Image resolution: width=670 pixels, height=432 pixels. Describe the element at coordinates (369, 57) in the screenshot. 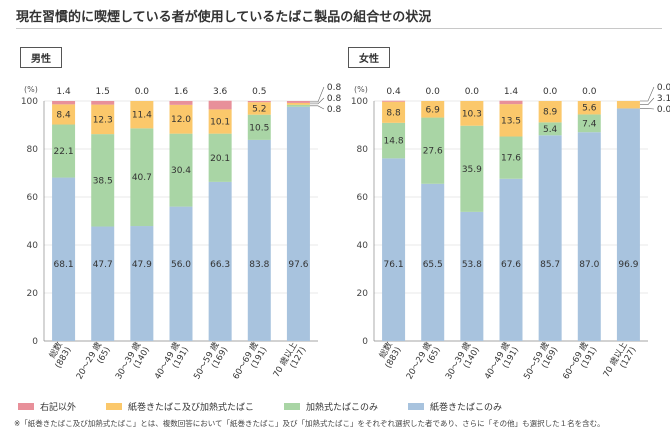

I see `panel-label-female: 女性` at that location.